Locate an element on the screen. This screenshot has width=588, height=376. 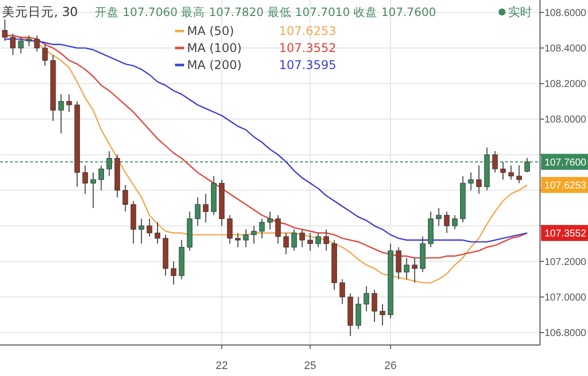
legend-label: MA (100) is located at coordinates (214, 48).